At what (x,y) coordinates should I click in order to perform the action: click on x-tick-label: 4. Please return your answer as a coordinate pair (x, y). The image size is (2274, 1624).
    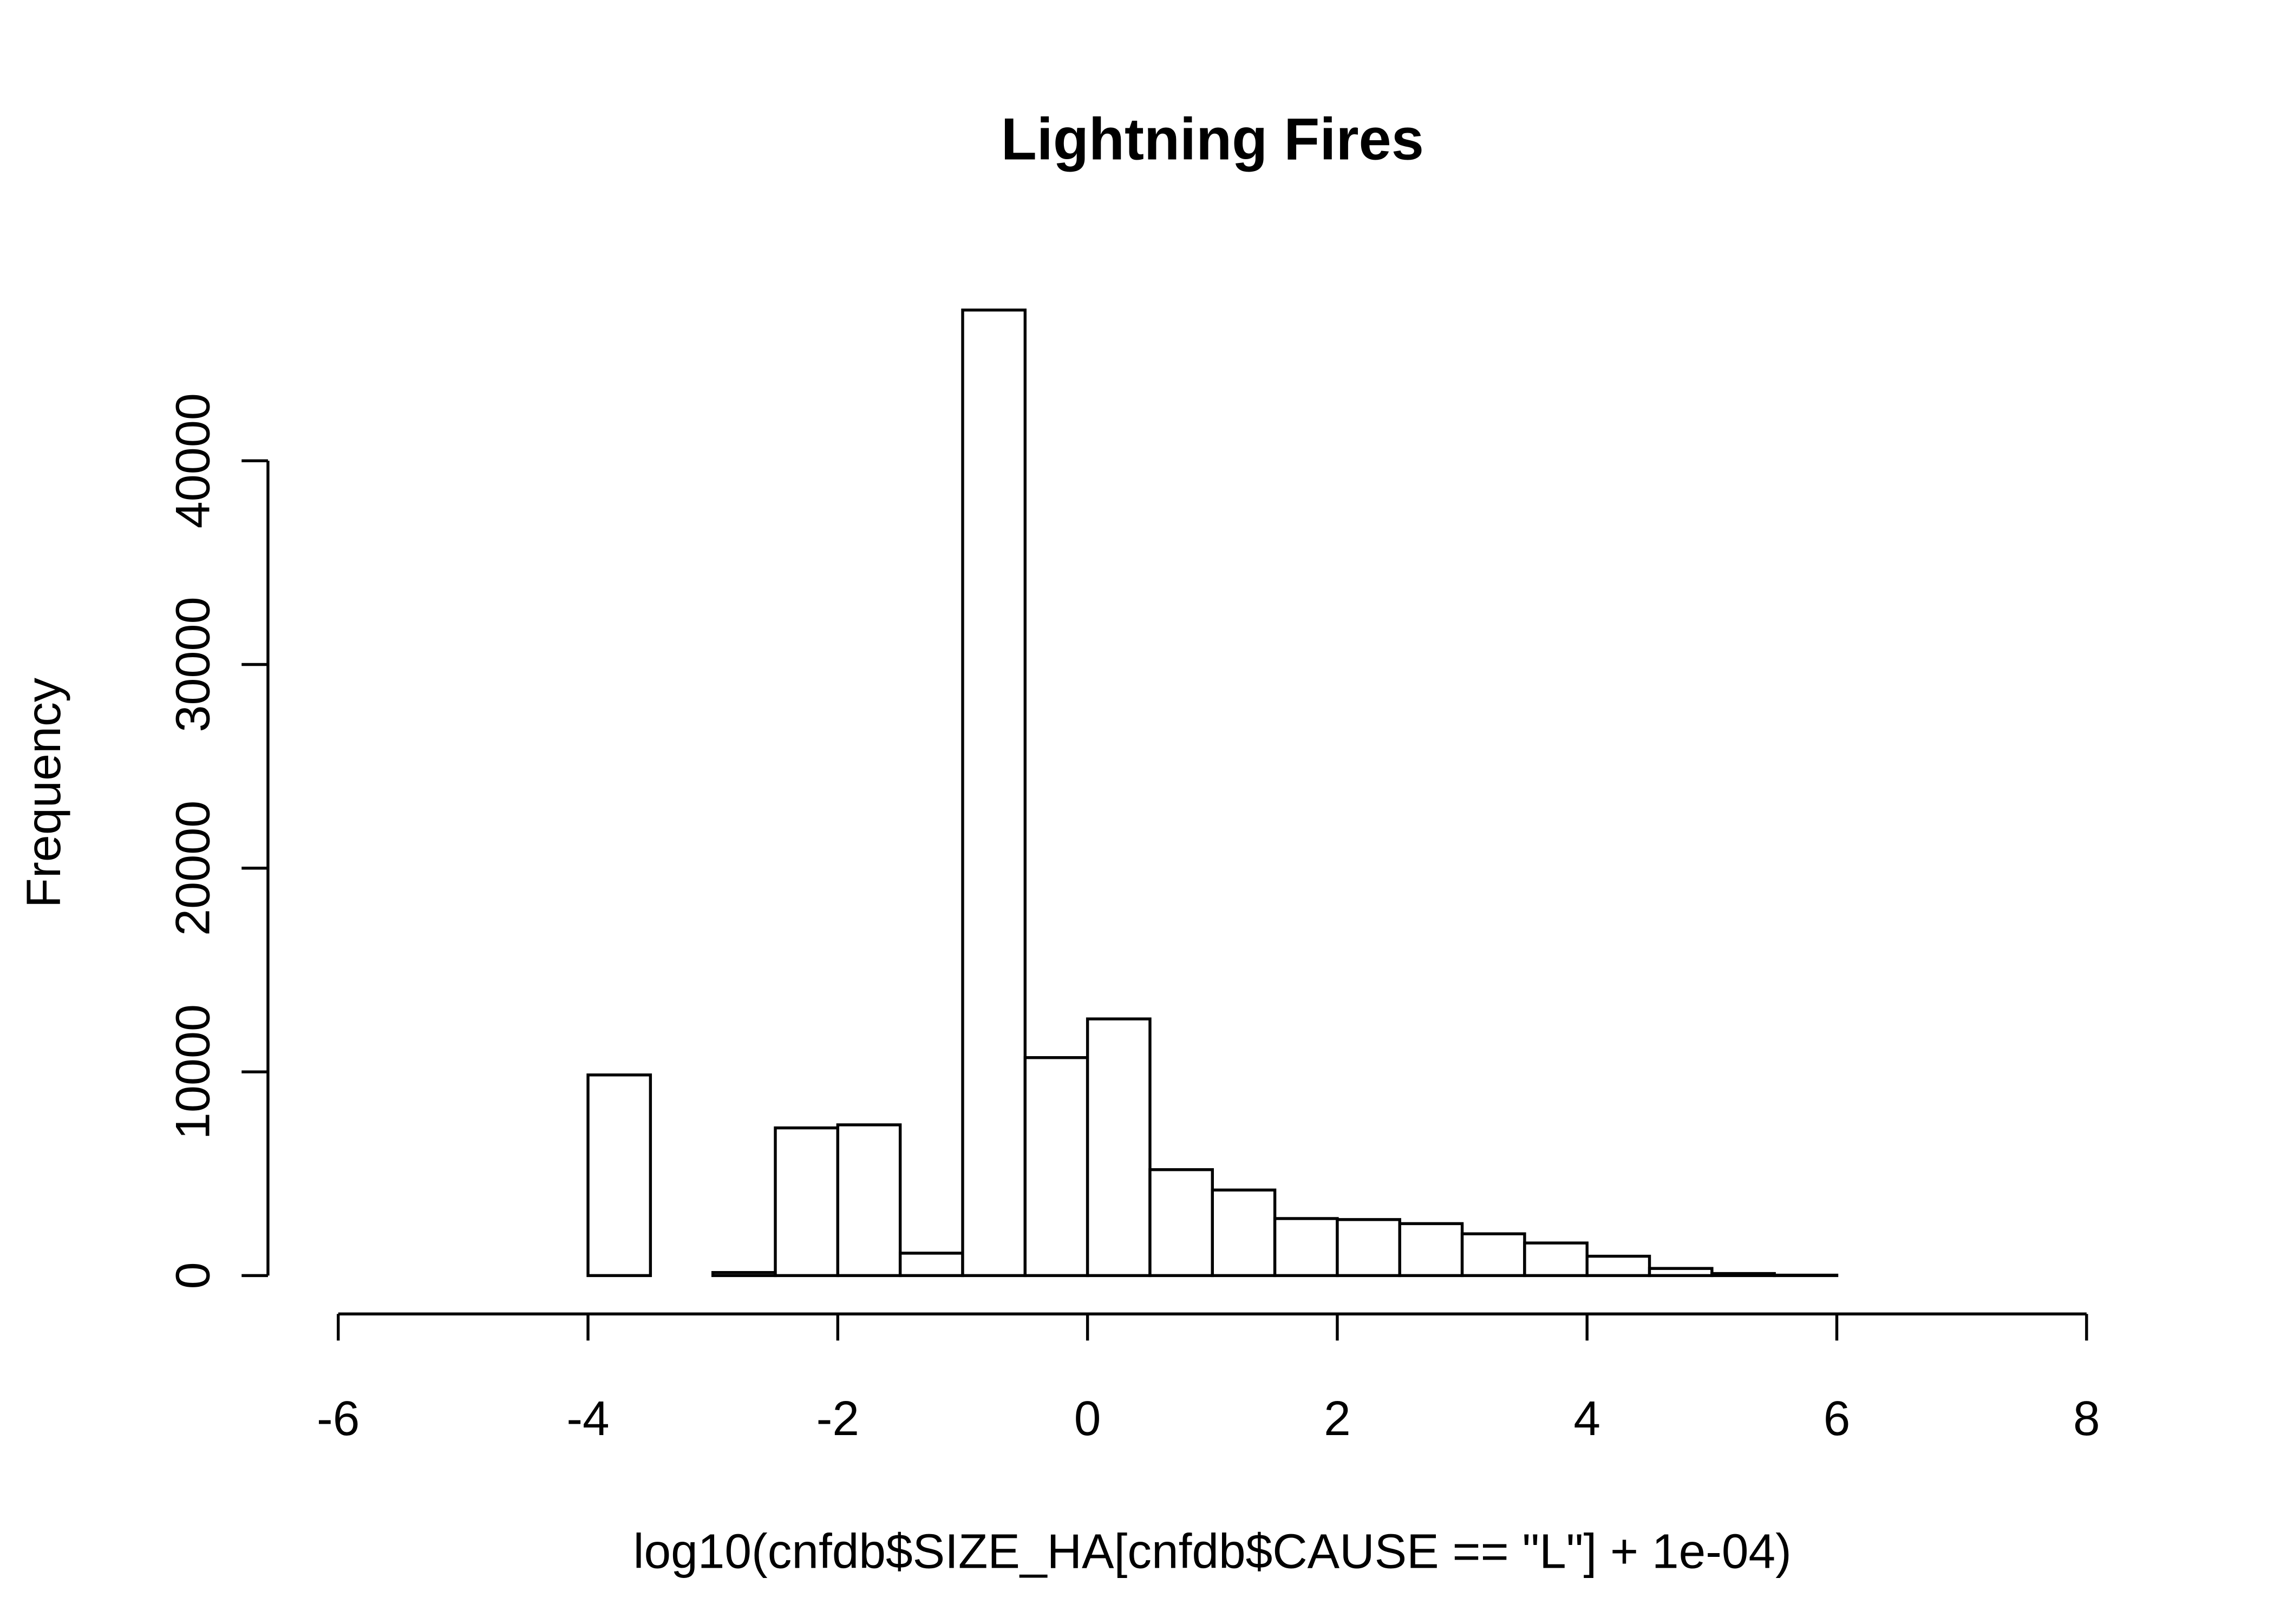
    Looking at the image, I should click on (1587, 1418).